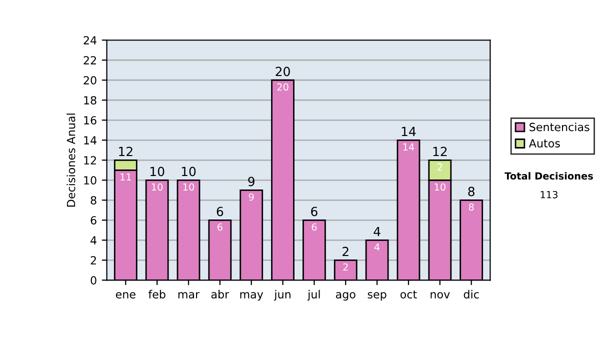  I want to click on y-tick-label: 2, so click(93, 260).